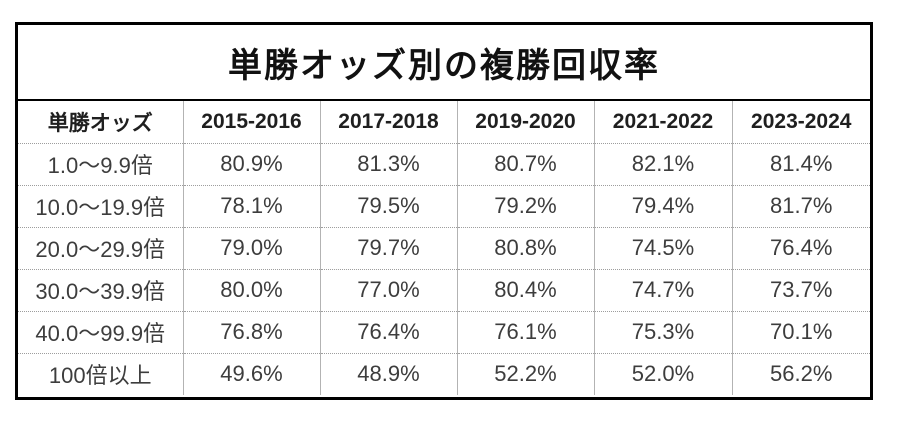  Describe the element at coordinates (800, 373) in the screenshot. I see `value-cell: 56.2%` at that location.